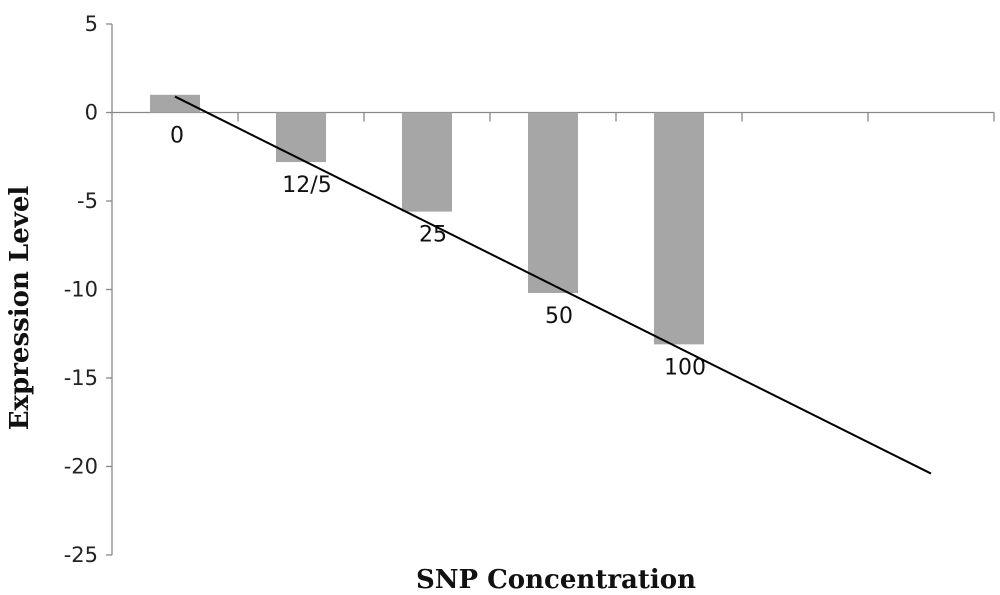 The width and height of the screenshot is (1000, 595). I want to click on y-tick-label: -15, so click(81, 378).